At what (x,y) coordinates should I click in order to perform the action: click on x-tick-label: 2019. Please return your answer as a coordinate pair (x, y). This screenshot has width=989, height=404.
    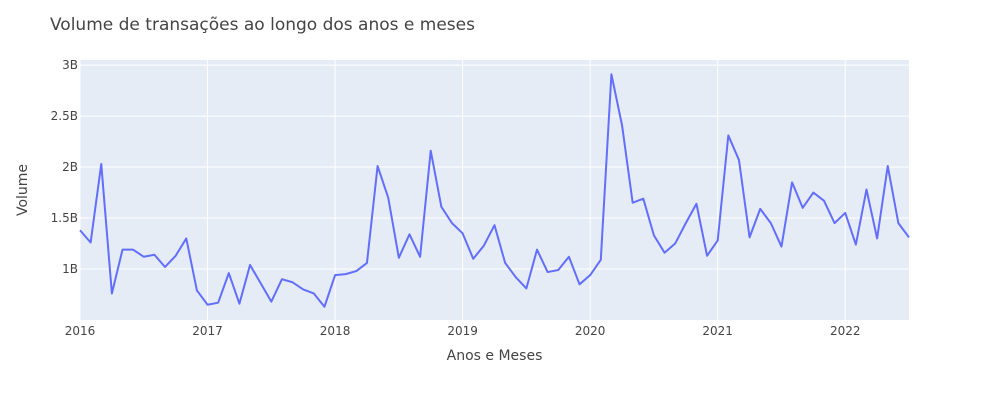
    Looking at the image, I should click on (462, 331).